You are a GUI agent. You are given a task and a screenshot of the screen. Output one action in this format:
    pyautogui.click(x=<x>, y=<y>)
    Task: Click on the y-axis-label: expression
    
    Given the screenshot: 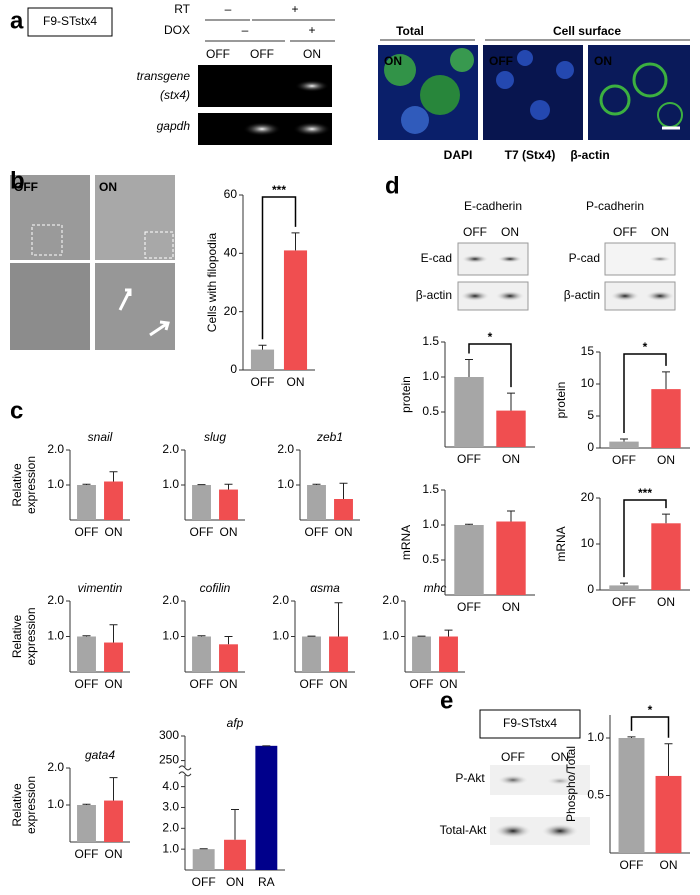 What is the action you would take?
    pyautogui.click(x=31, y=485)
    